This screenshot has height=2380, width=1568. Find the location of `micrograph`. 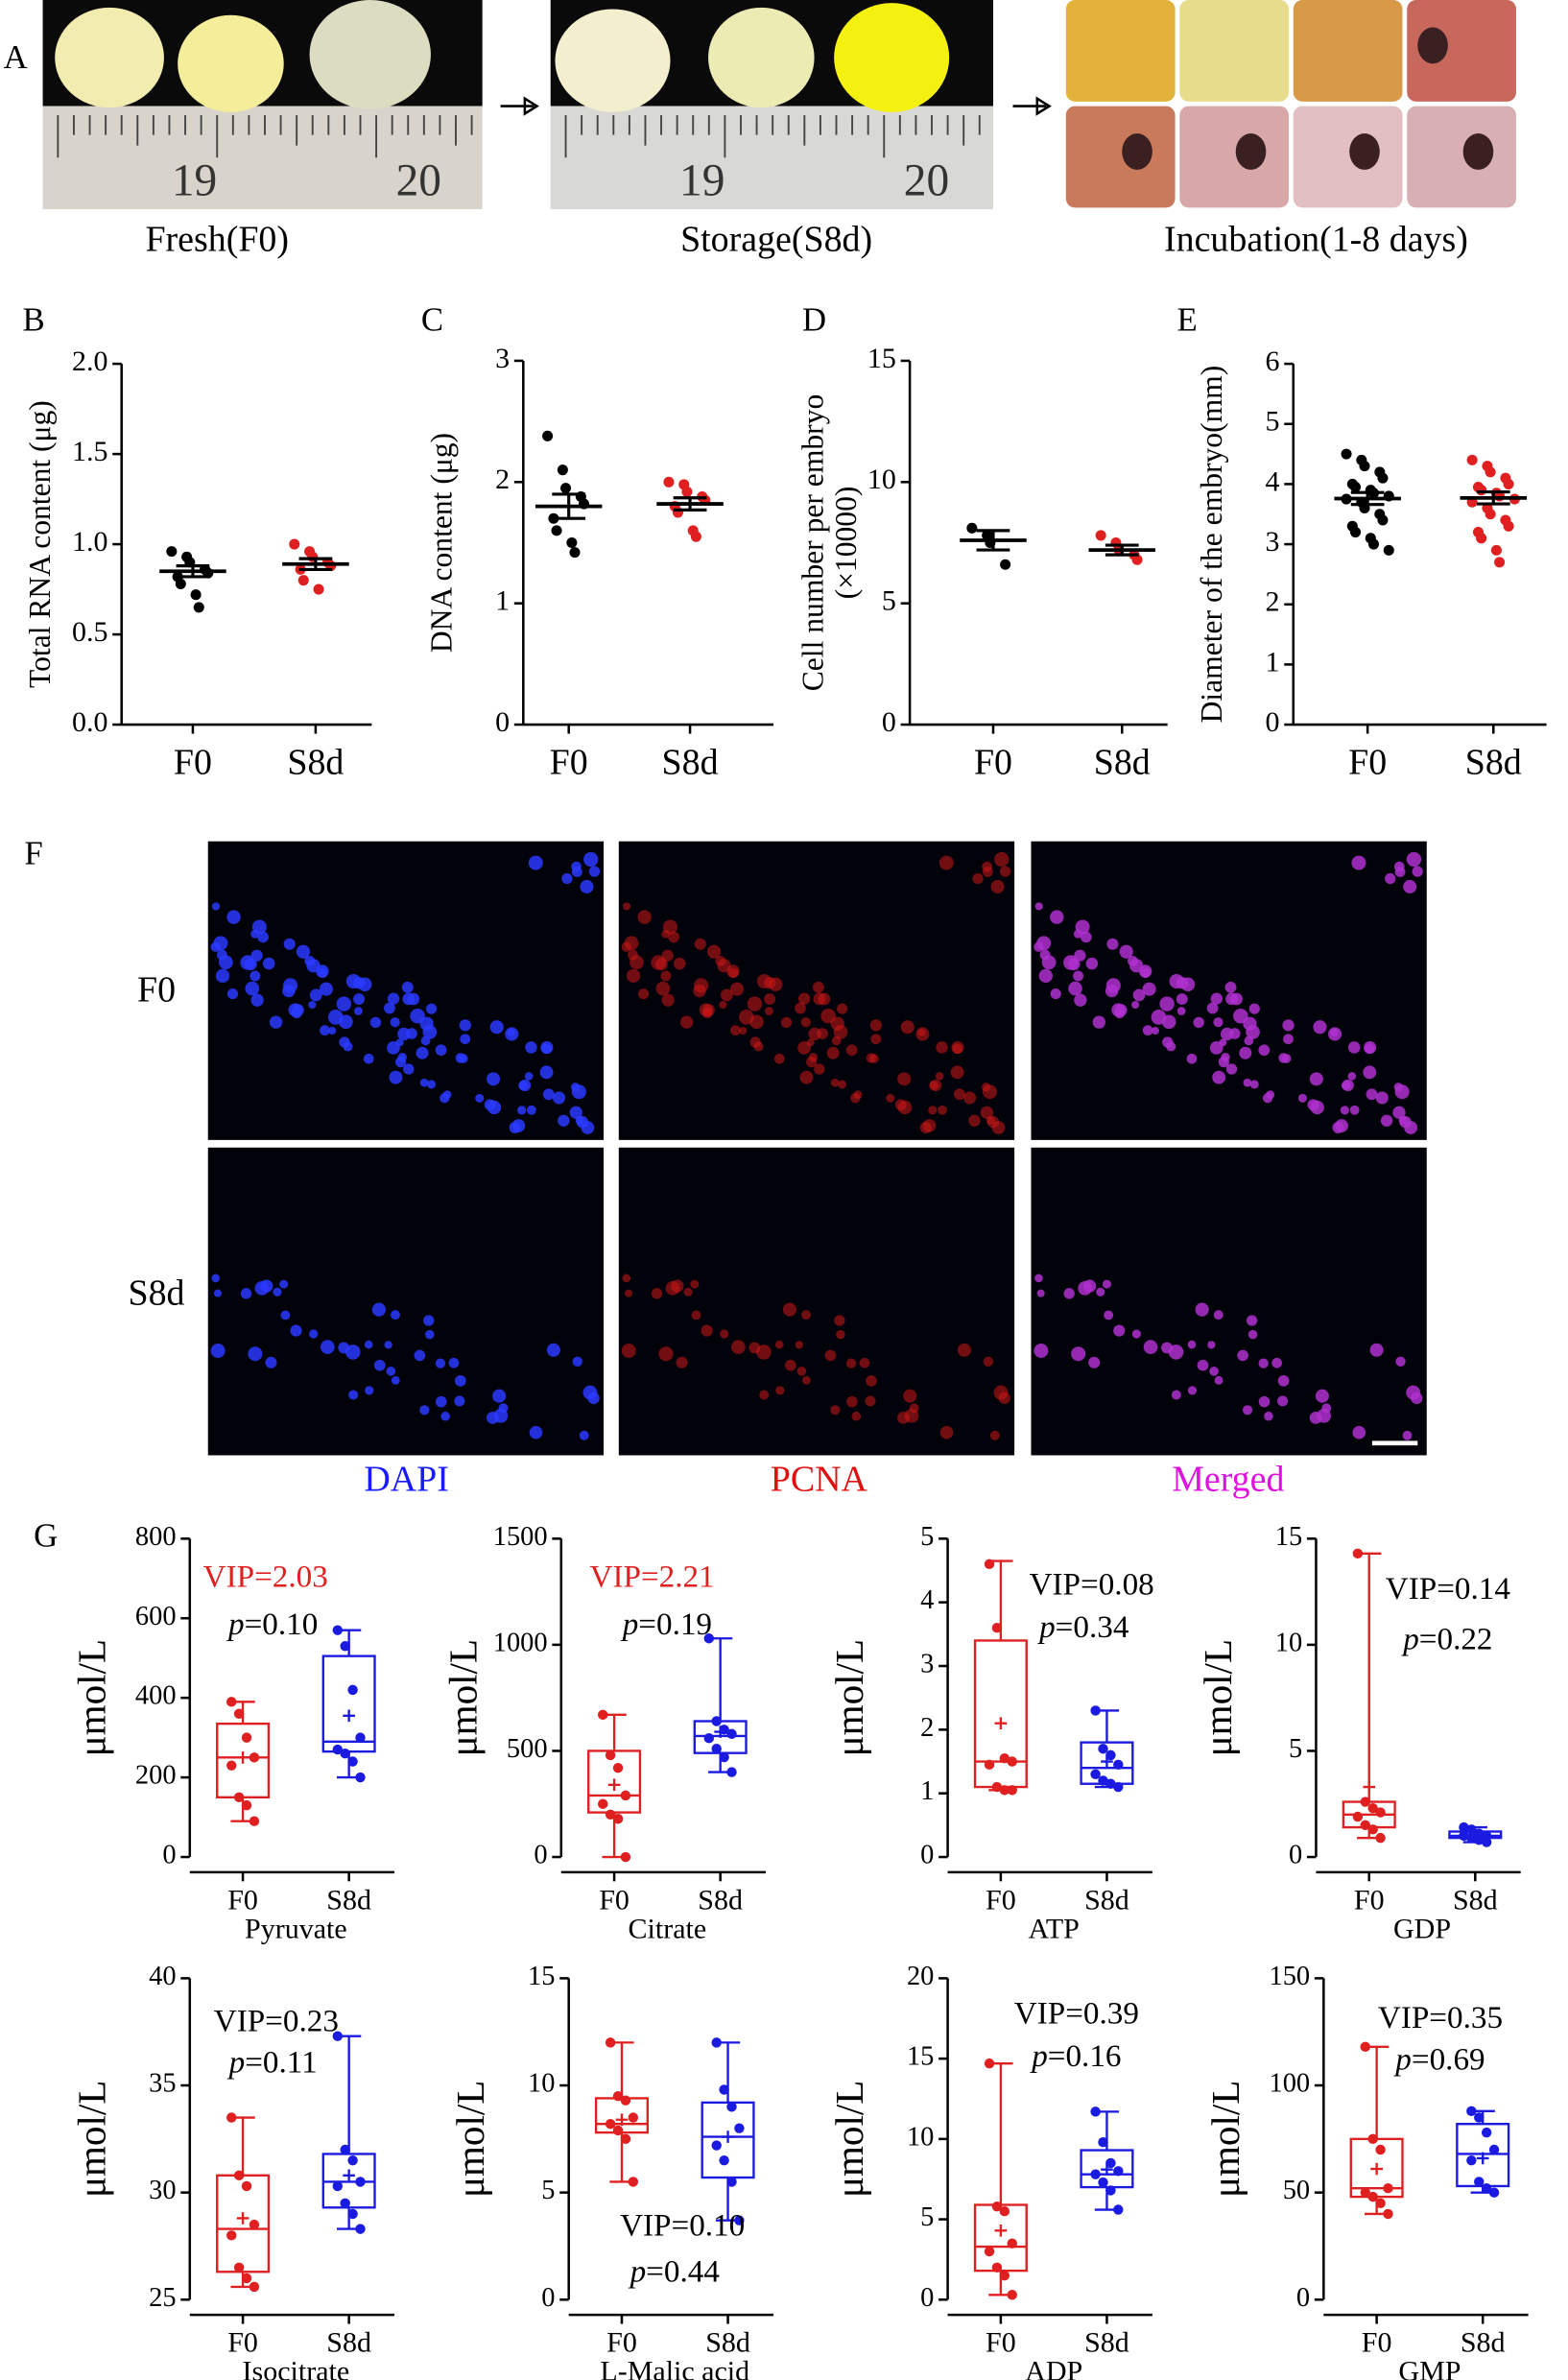

micrograph is located at coordinates (406, 1302).